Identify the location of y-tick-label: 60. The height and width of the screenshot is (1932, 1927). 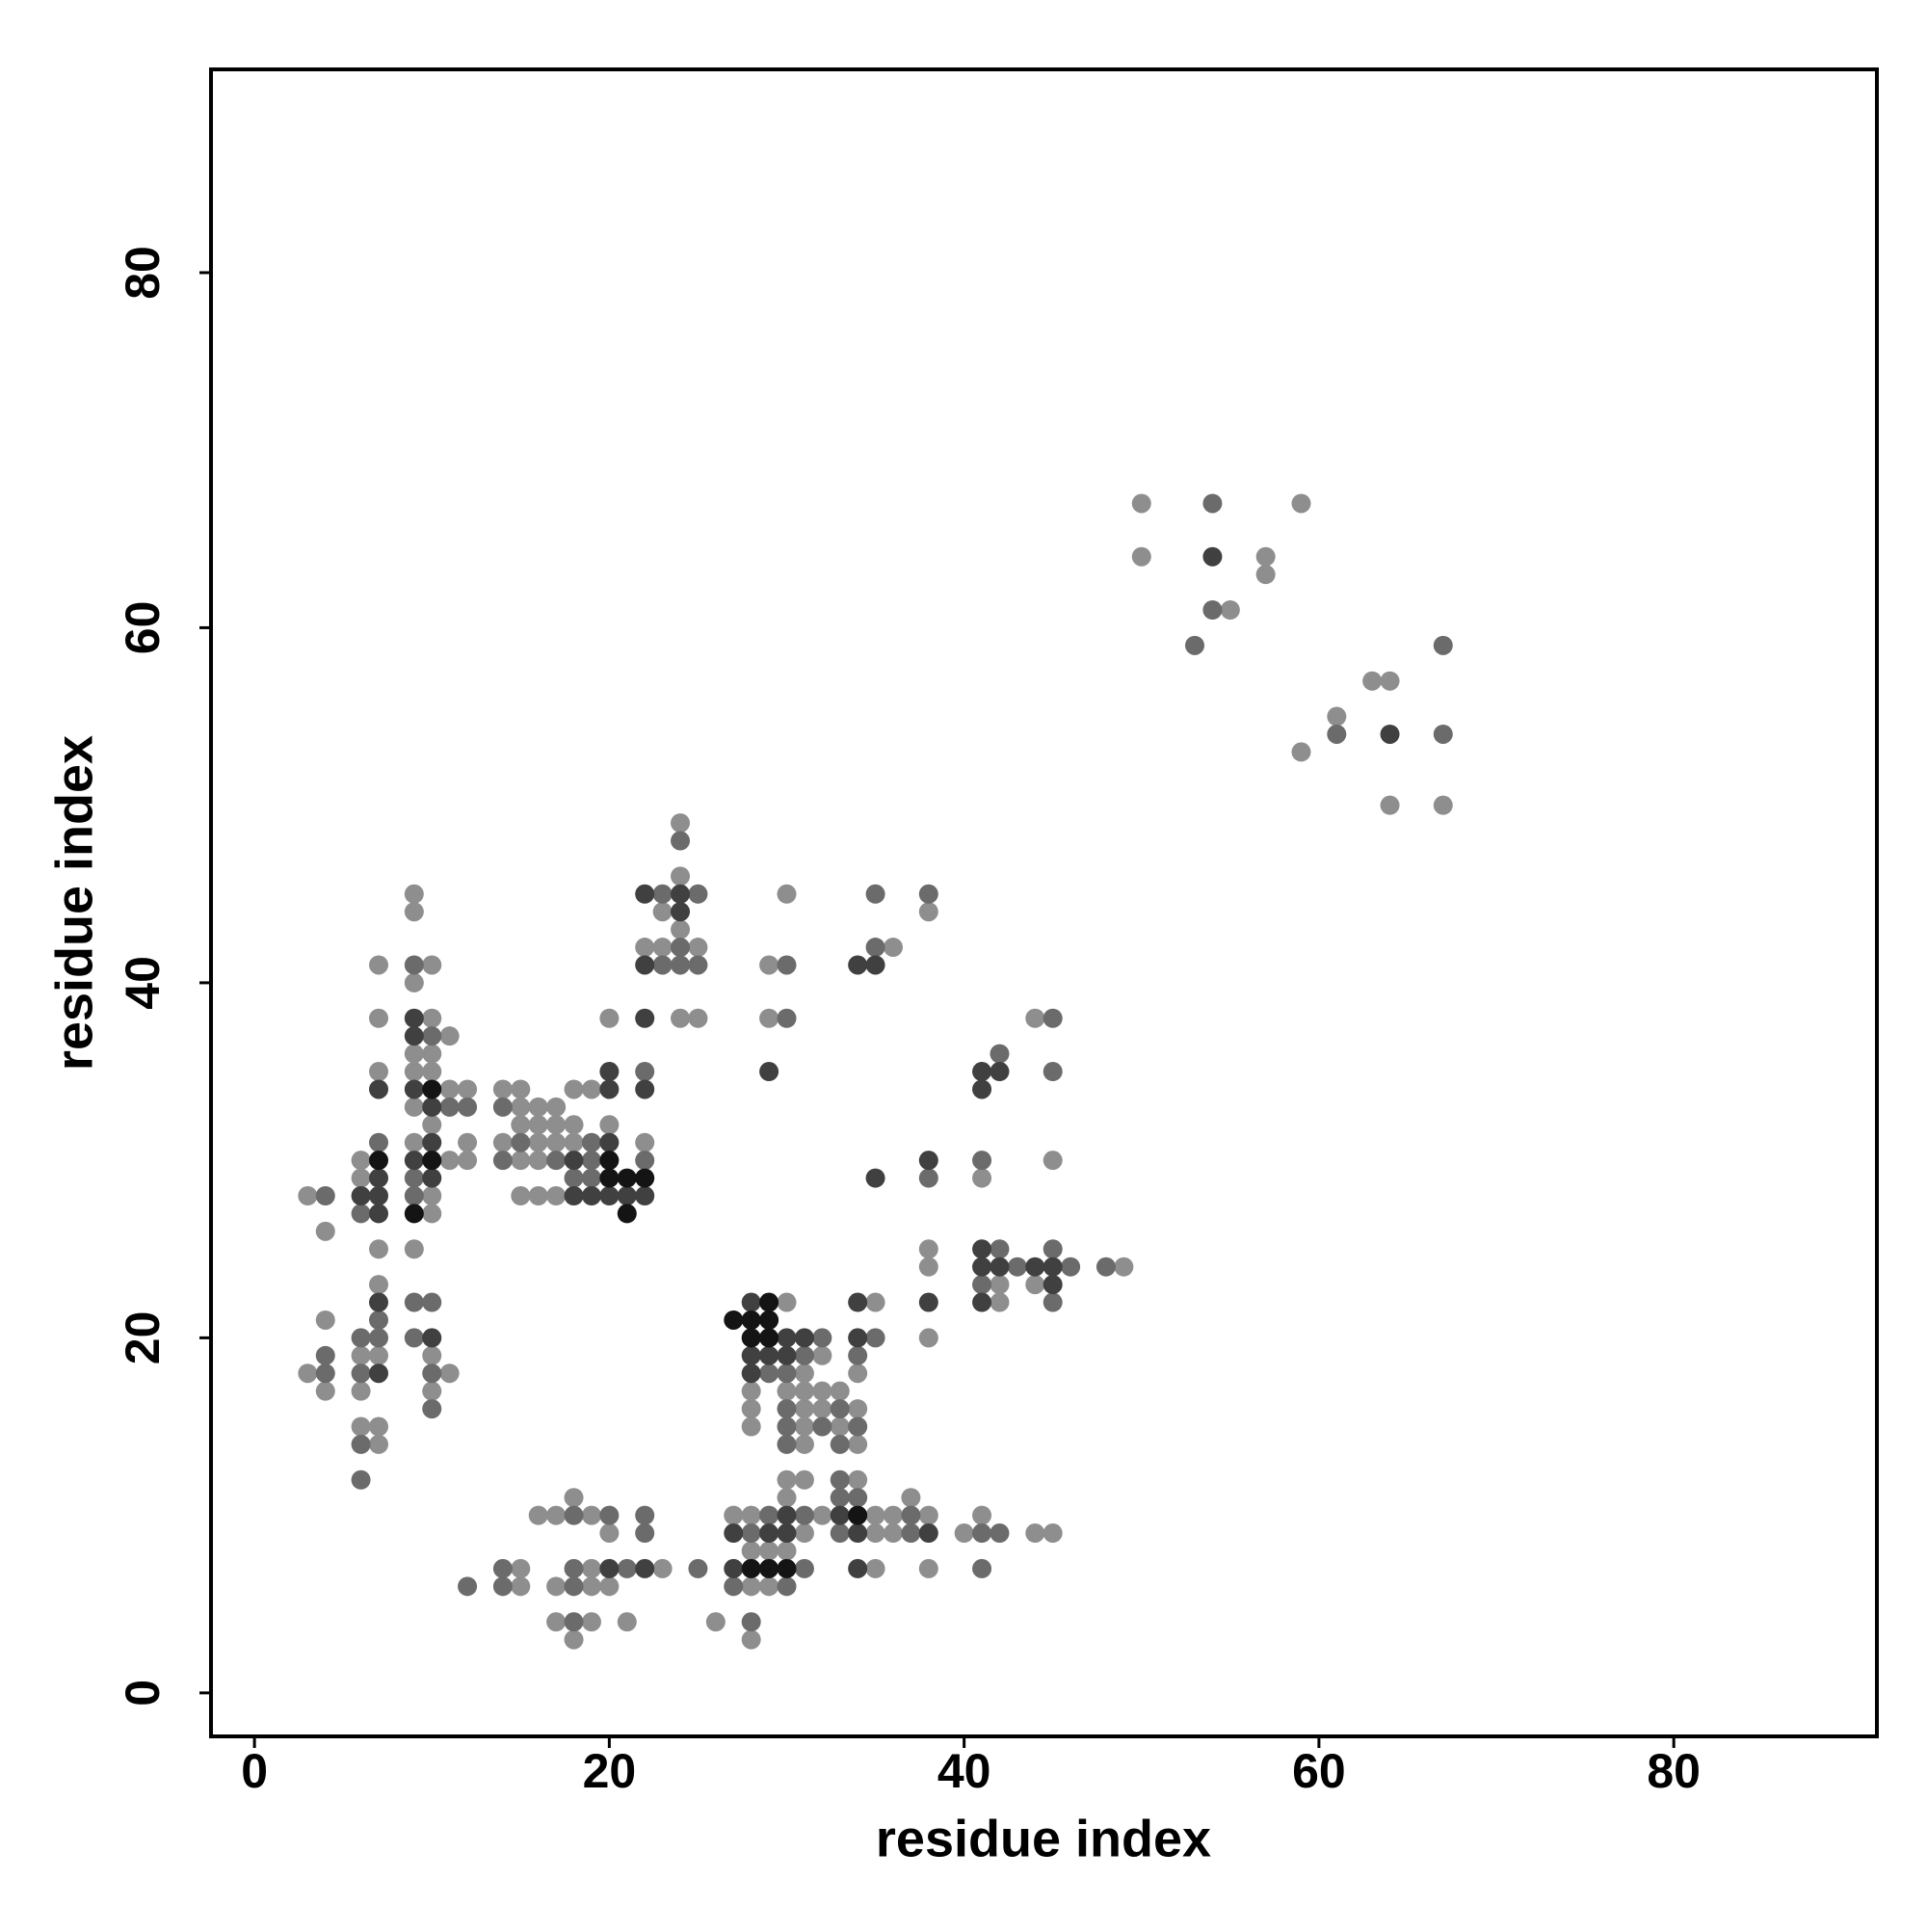
(143, 628).